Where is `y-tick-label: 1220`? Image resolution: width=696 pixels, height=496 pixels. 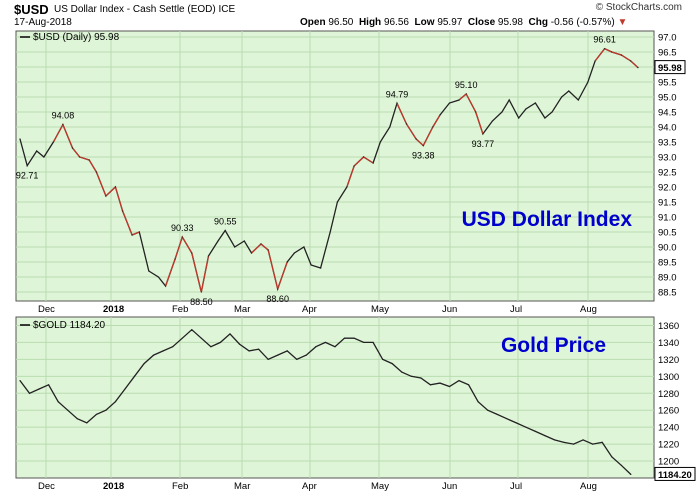
y-tick-label: 1220 is located at coordinates (668, 445).